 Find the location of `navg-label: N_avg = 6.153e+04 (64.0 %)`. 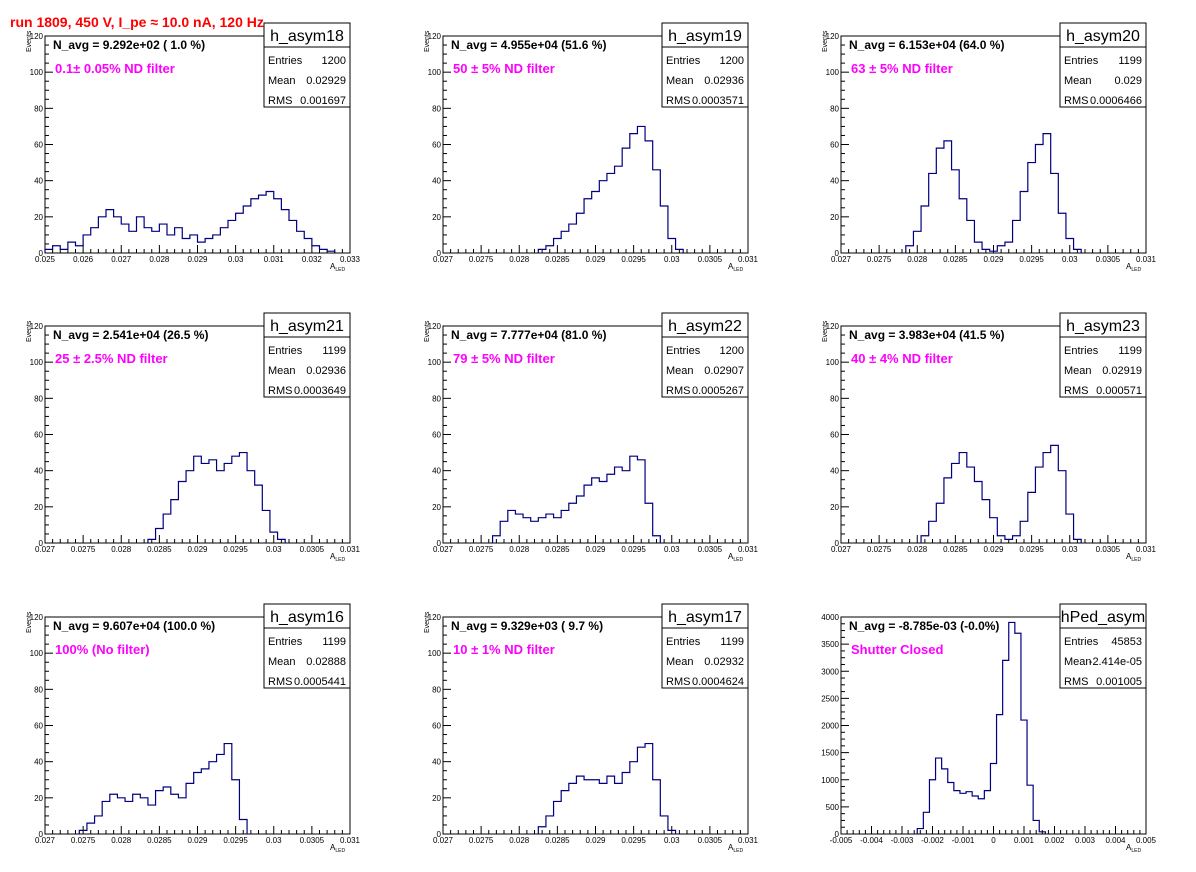

navg-label: N_avg = 6.153e+04 (64.0 %) is located at coordinates (926, 45).